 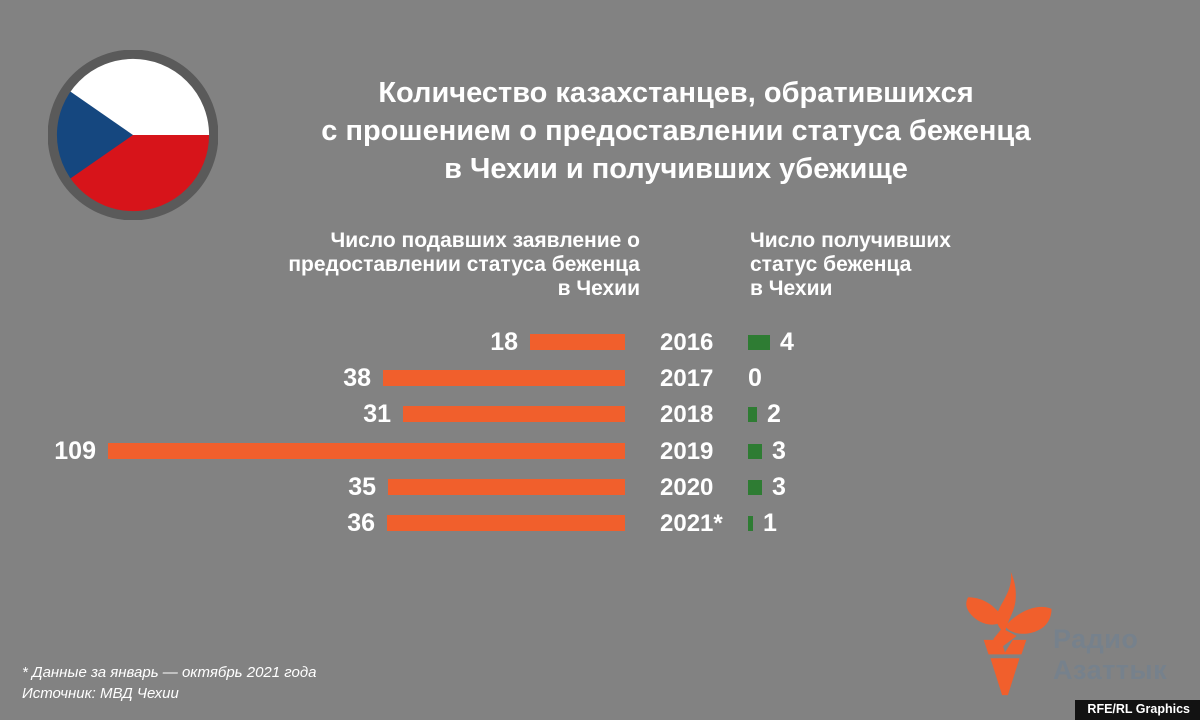 I want to click on chart-row-2021: 36 2021* 1, so click(x=600, y=523).